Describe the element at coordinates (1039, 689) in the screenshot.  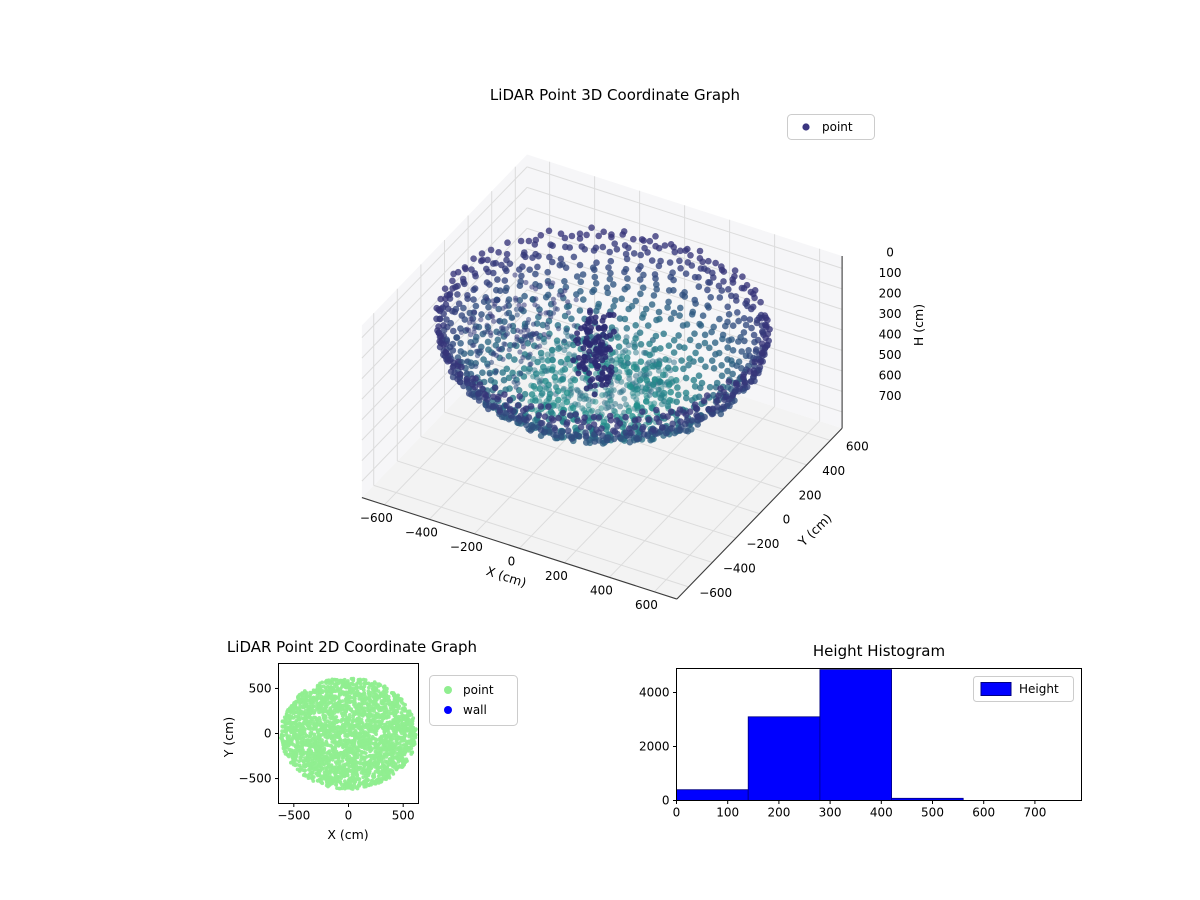
I see `height-legend-label: Height` at that location.